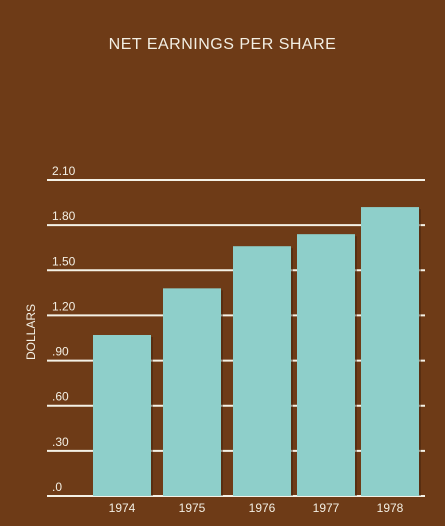 The height and width of the screenshot is (526, 445). Describe the element at coordinates (60, 442) in the screenshot. I see `y-tick-label: .30` at that location.